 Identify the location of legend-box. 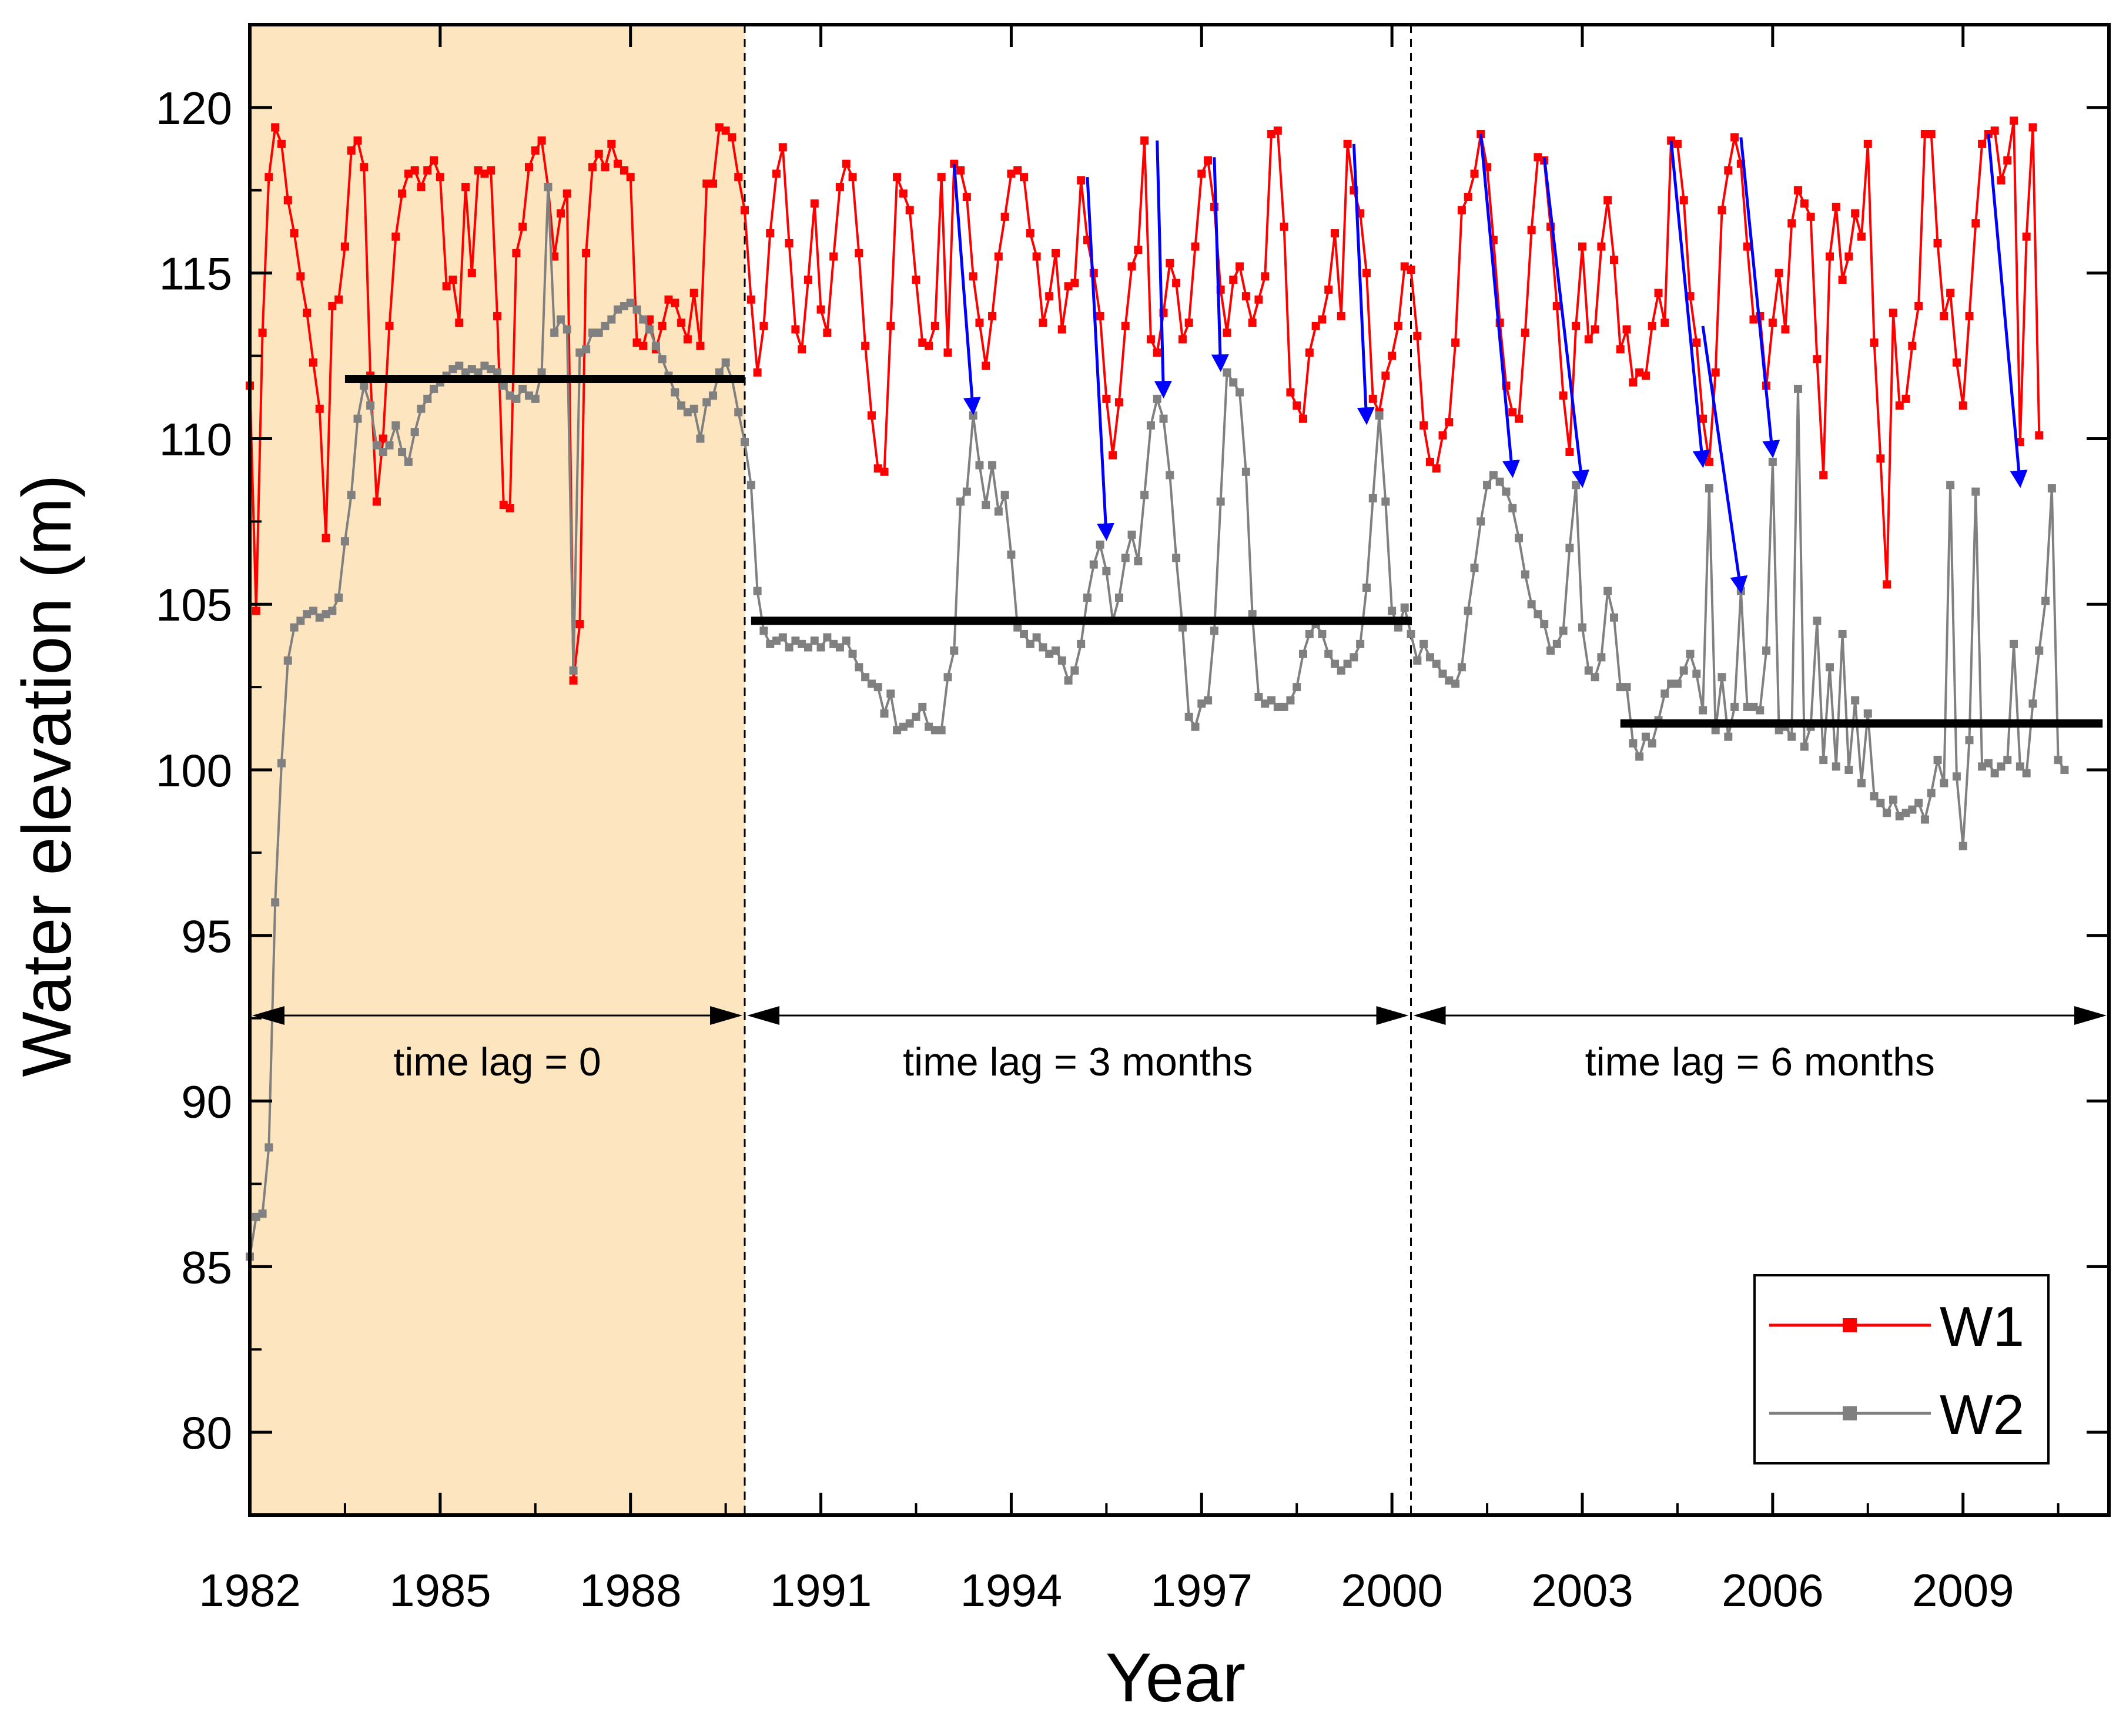
(1901, 1369).